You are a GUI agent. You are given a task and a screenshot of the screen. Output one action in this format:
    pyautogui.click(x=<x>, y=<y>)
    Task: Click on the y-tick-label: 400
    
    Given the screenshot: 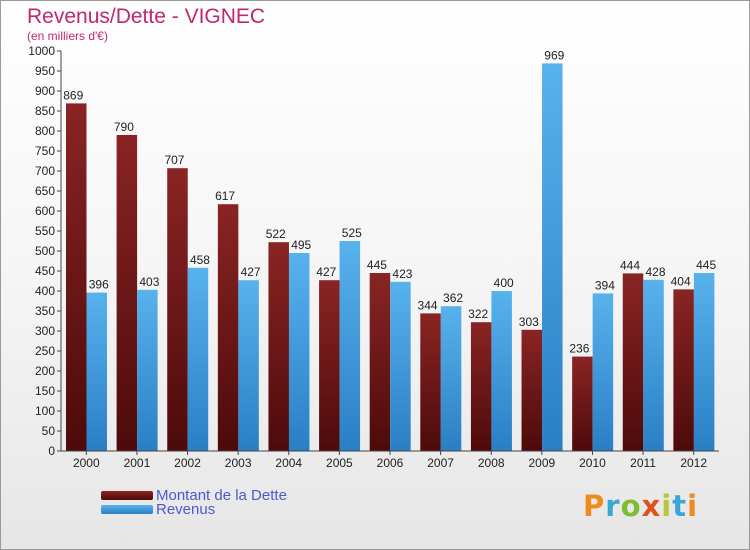 What is the action you would take?
    pyautogui.click(x=45, y=291)
    